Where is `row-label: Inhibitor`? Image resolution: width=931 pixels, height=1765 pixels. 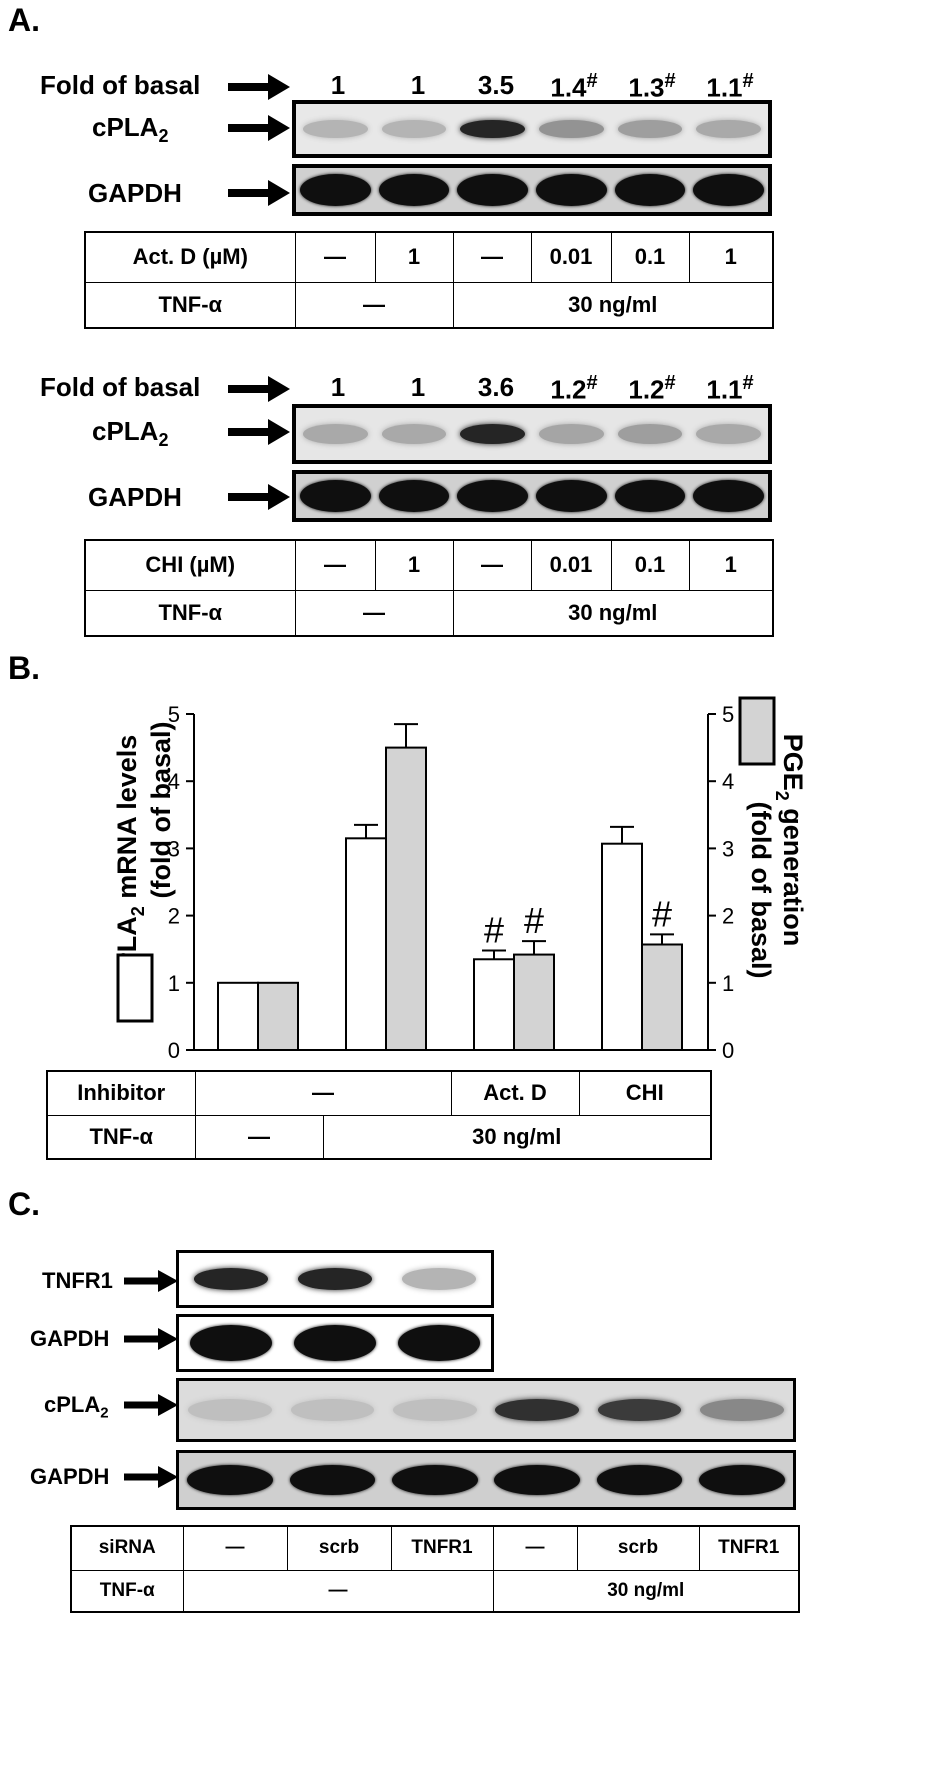 row-label: Inhibitor is located at coordinates (121, 1093).